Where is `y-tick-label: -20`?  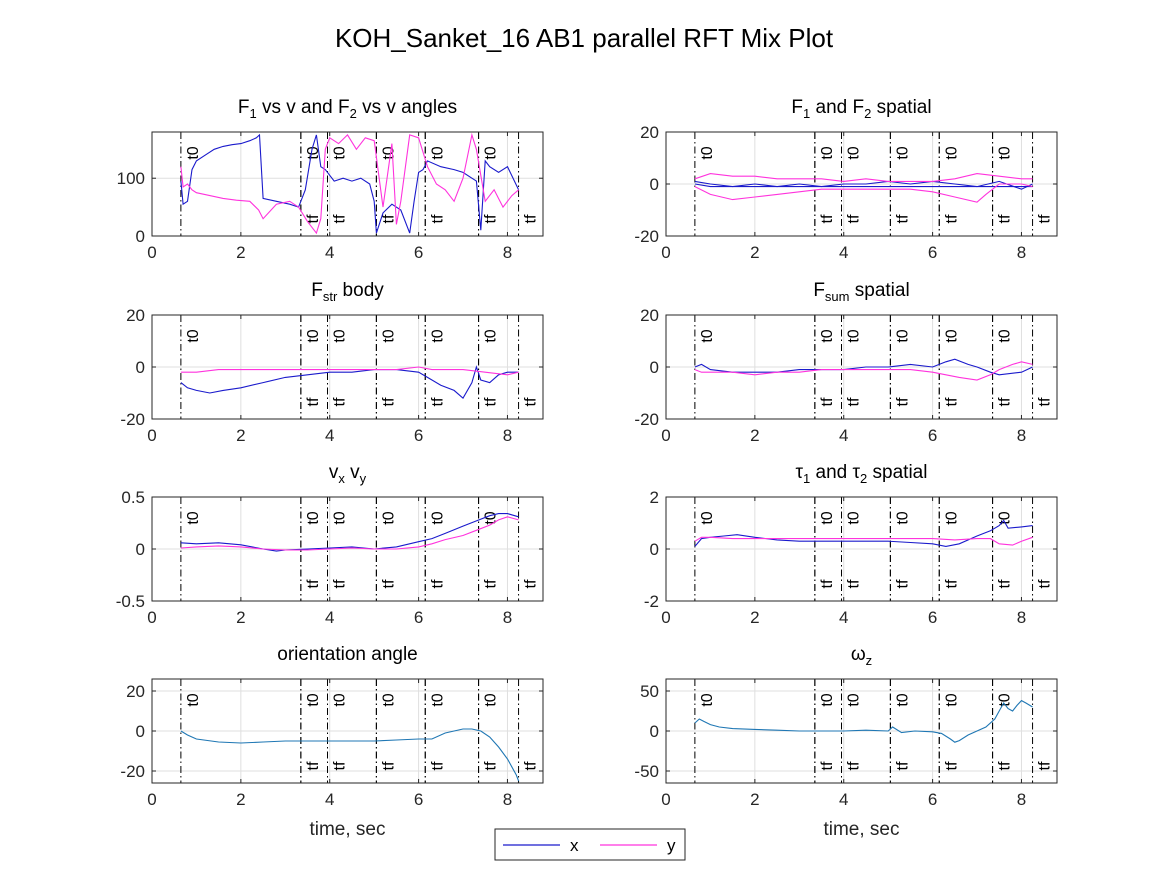
y-tick-label: -20 is located at coordinates (132, 419).